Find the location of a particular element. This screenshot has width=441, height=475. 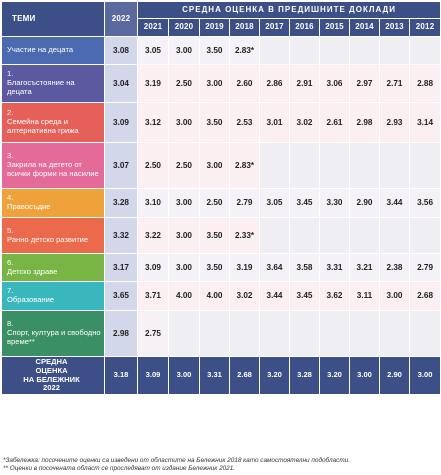

average-score-cell: 3.09 is located at coordinates (153, 375).